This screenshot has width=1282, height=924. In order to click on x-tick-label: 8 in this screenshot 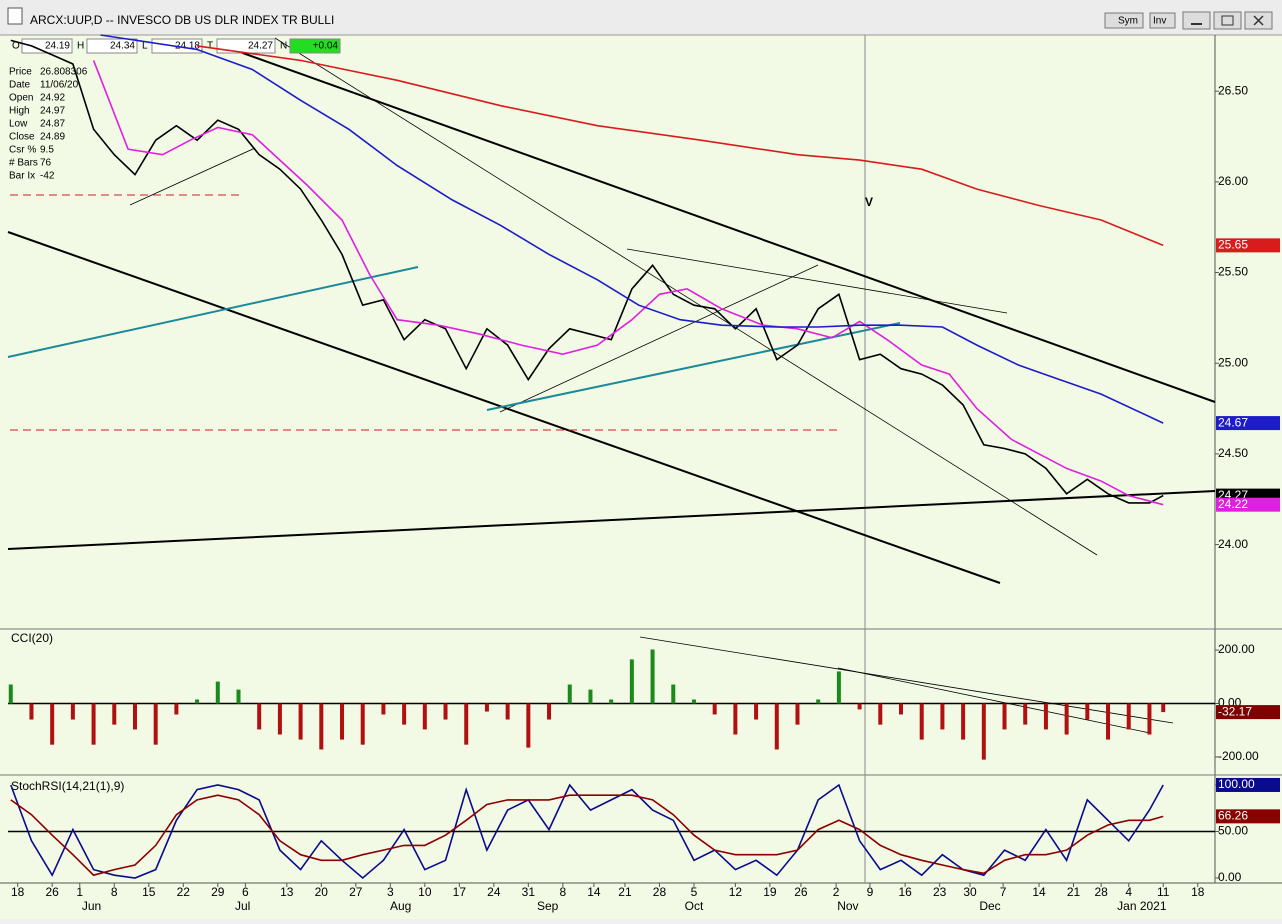, I will do `click(114, 892)`.